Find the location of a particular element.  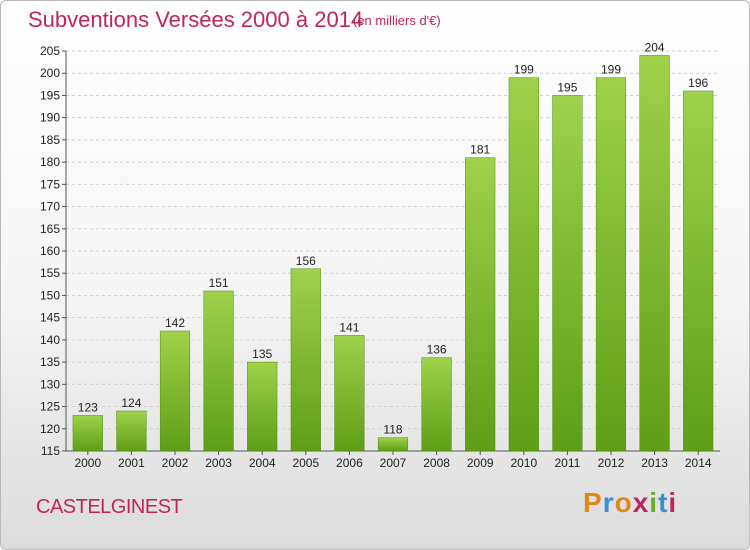

data-label-2008: 136 is located at coordinates (437, 350).